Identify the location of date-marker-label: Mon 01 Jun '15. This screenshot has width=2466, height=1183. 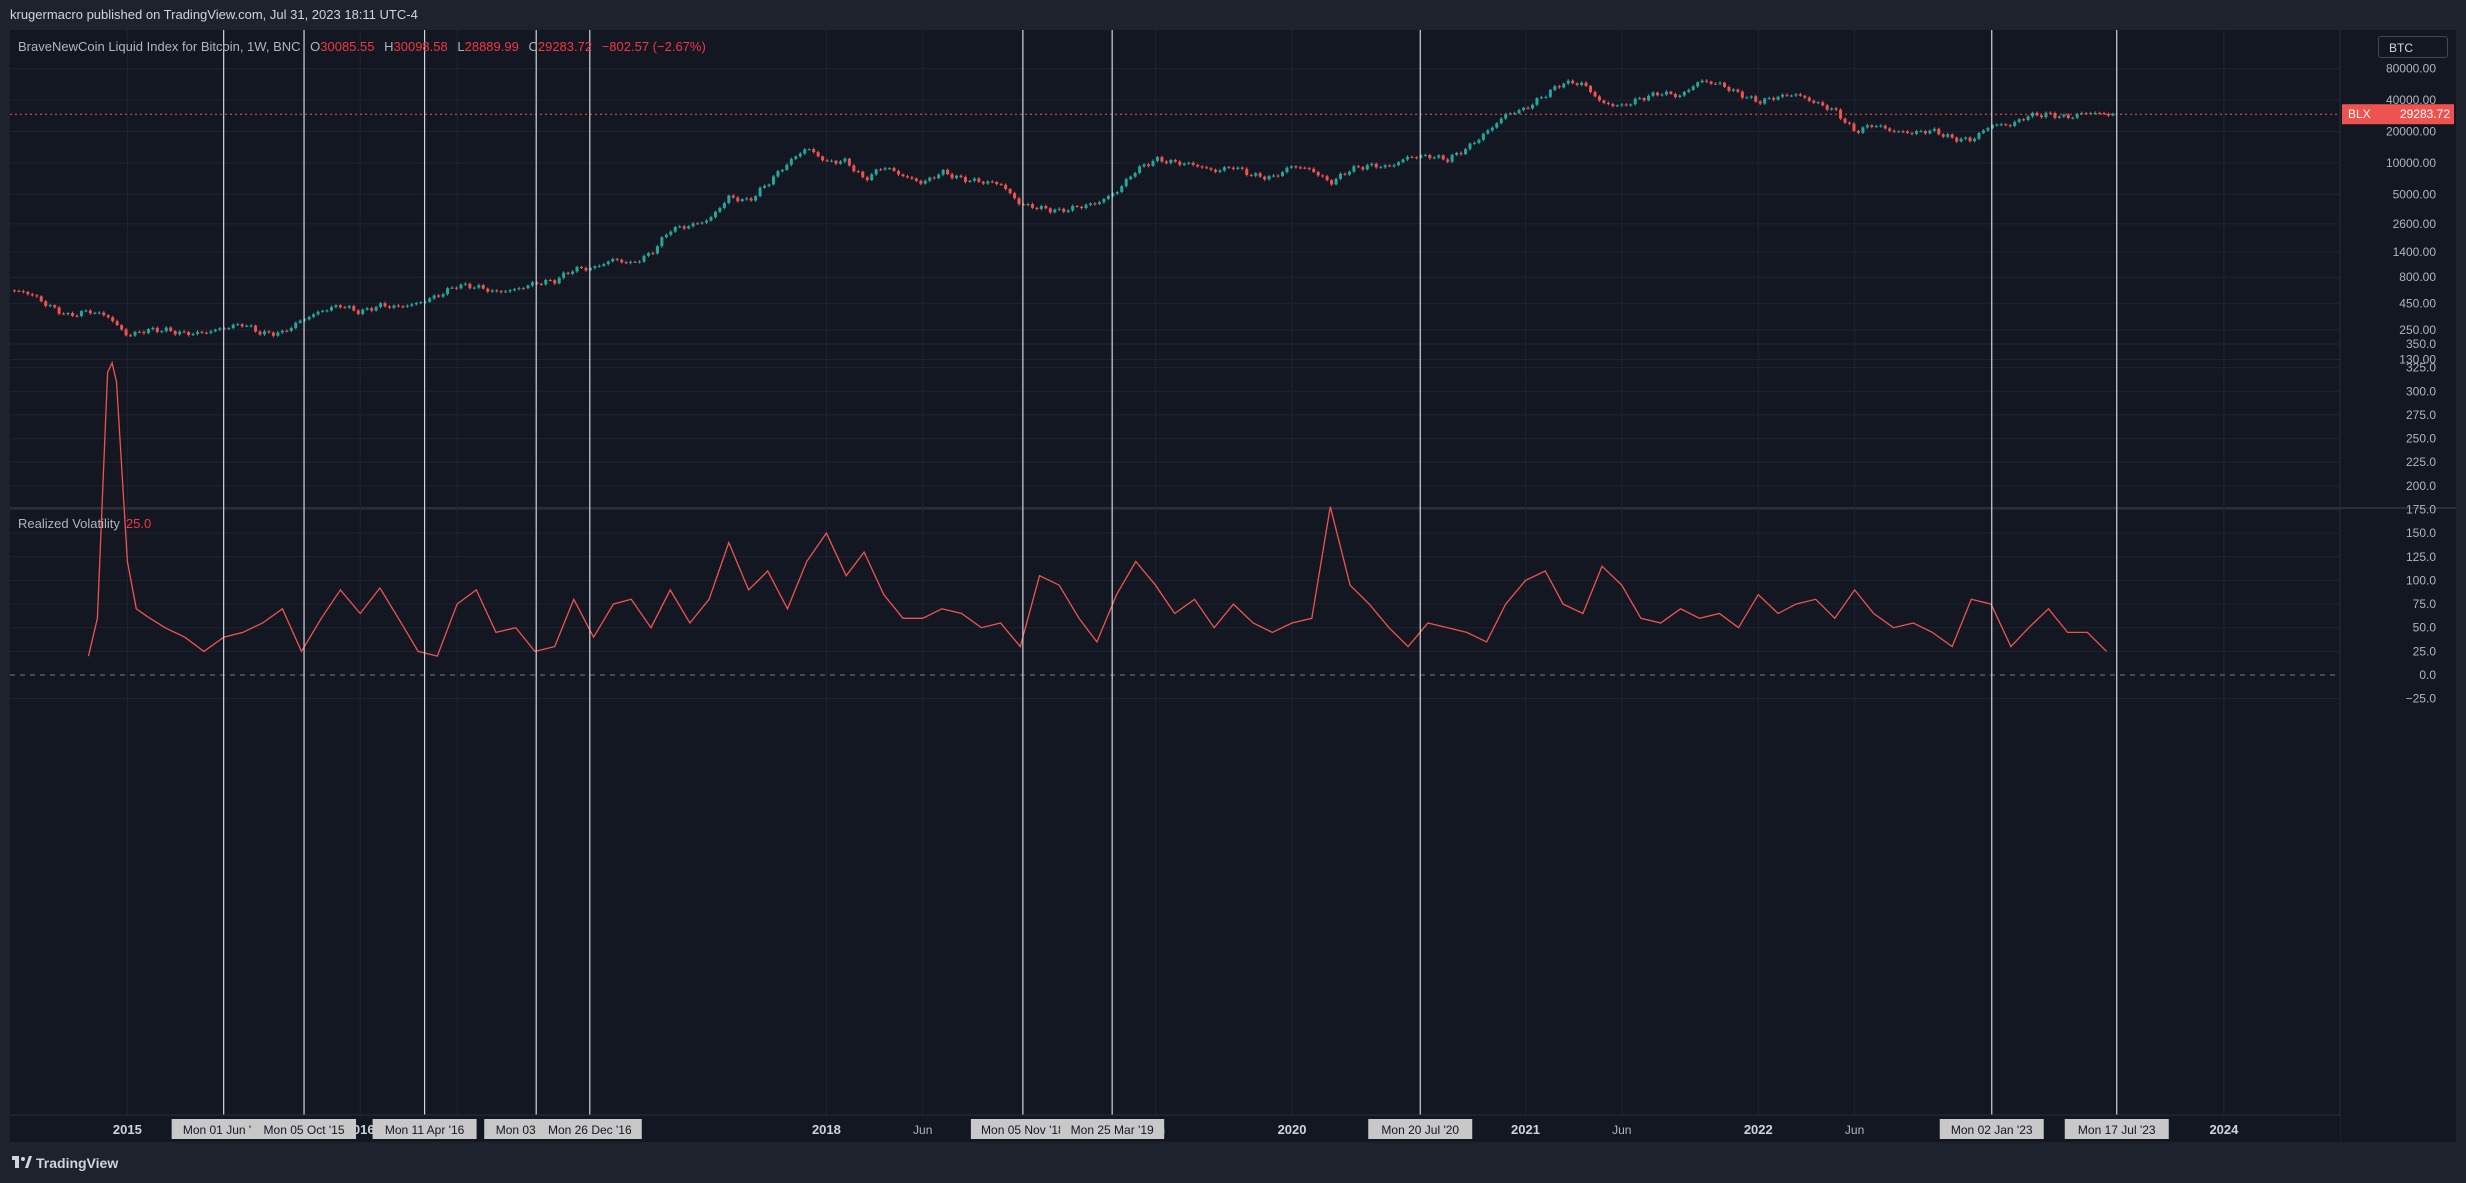
(224, 1130).